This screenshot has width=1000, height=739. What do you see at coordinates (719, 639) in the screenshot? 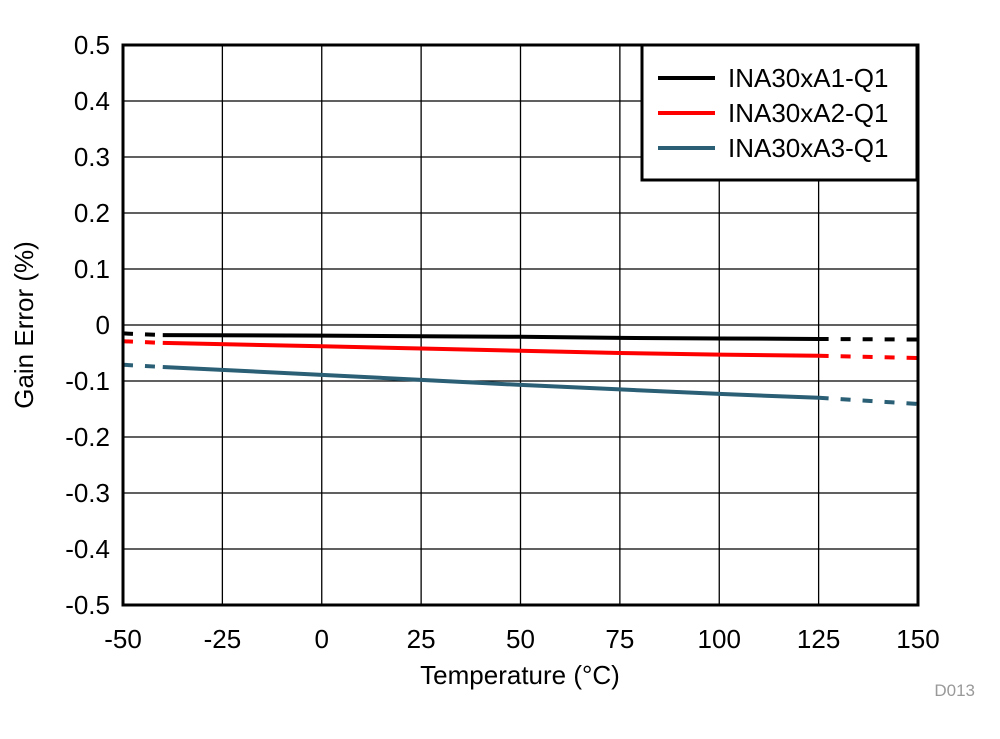
I see `x-tick-label: 100` at bounding box center [719, 639].